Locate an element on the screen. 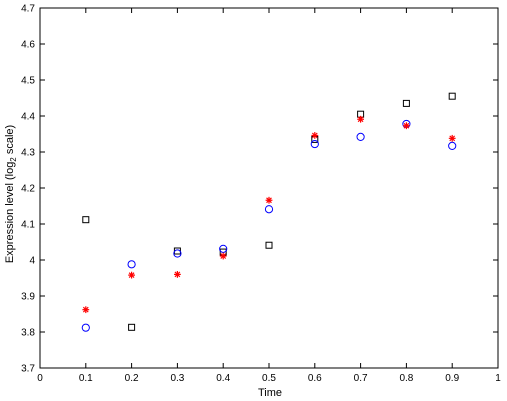 The width and height of the screenshot is (507, 401). y-axis-label: Expression level (log2 scale) is located at coordinates (11, 194).